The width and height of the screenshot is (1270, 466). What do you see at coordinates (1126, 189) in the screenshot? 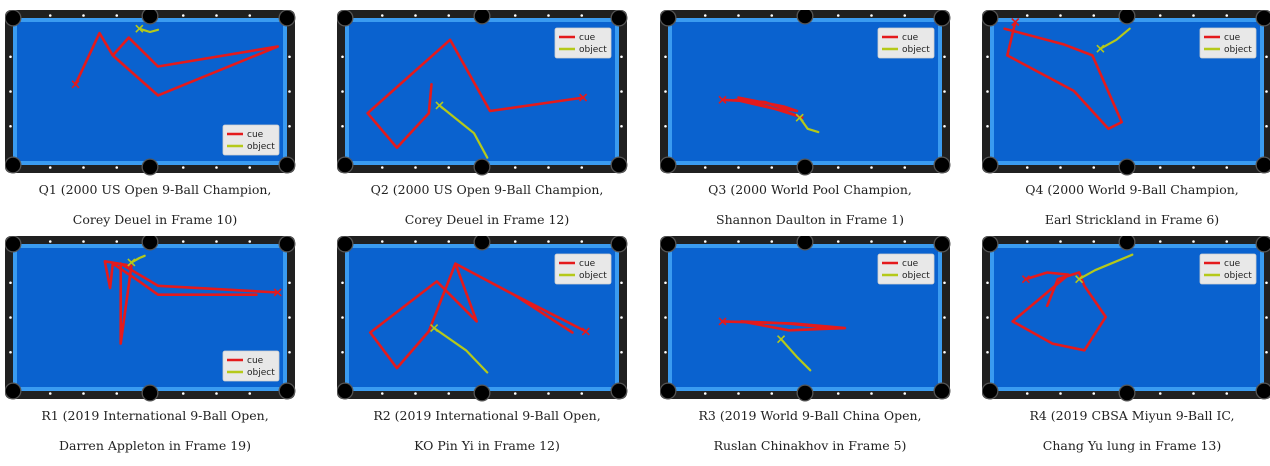
I see `caption-line-1: Q4 (2000 World 9-Ball Champion,` at bounding box center [1126, 189].